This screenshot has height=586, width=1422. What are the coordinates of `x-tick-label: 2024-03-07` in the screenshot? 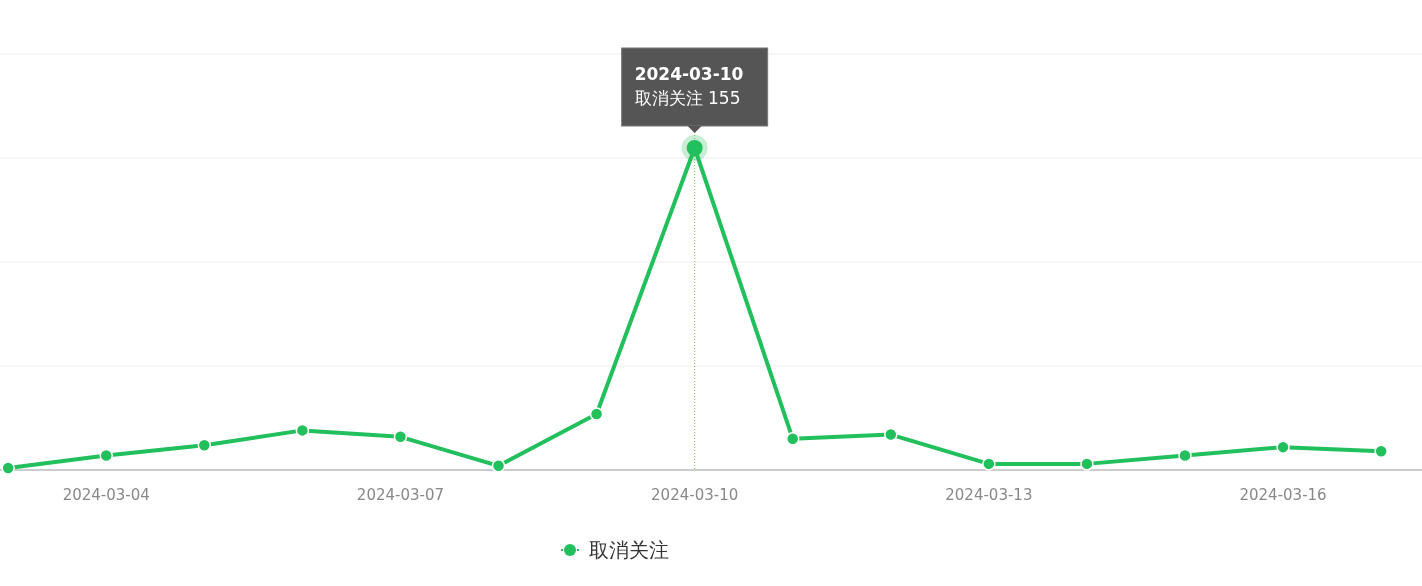 It's located at (400, 495).